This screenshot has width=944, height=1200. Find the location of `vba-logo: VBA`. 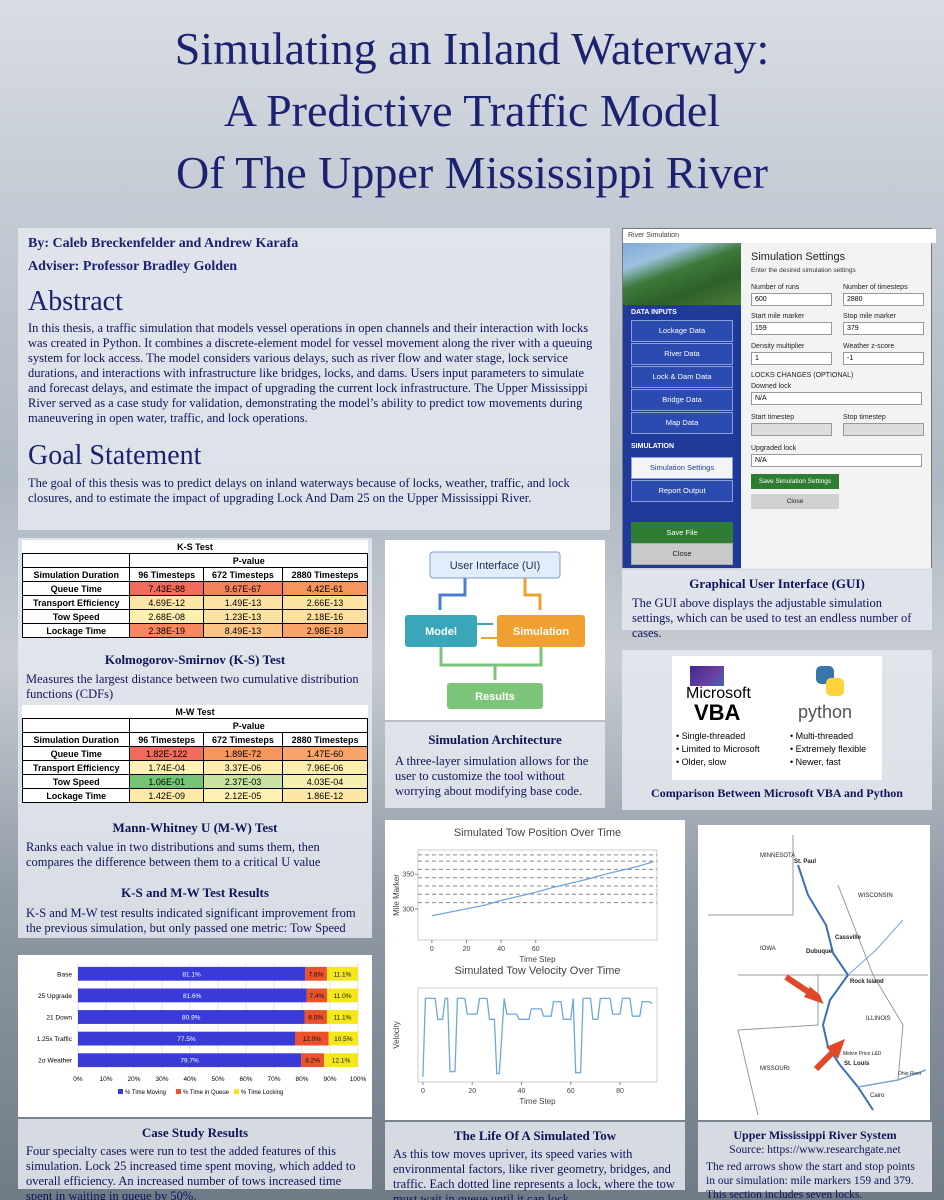

vba-logo: VBA is located at coordinates (717, 712).